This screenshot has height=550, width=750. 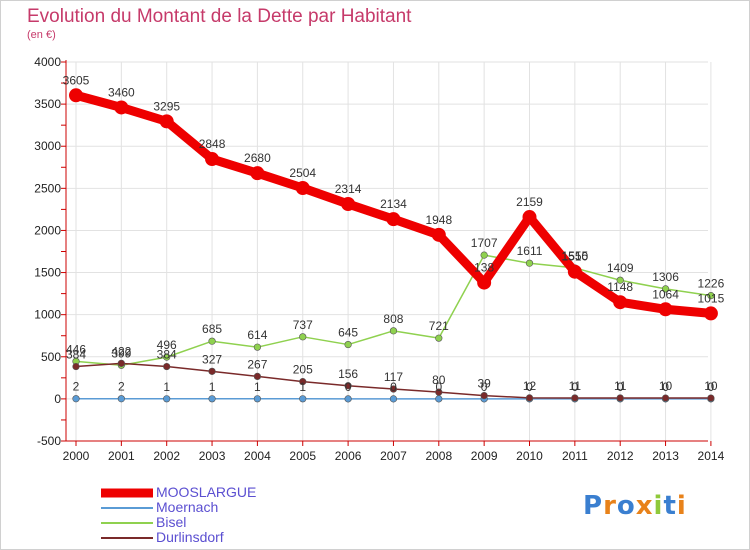 What do you see at coordinates (681, 506) in the screenshot?
I see `brand-logo-letter: i` at bounding box center [681, 506].